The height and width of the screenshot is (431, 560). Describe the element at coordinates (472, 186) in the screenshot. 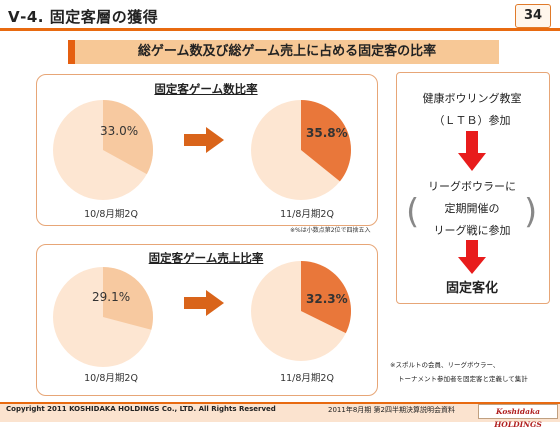

I see `flow-step-league: リーグボウラーに` at that location.